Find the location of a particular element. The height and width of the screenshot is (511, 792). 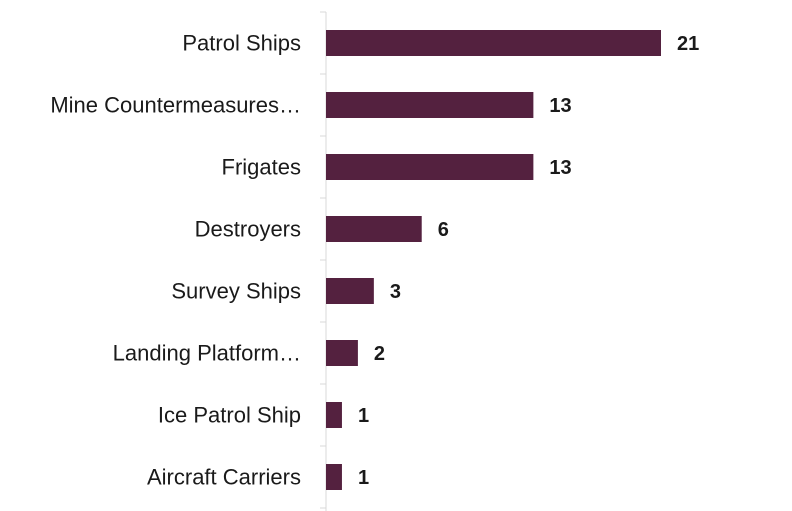

category-label: Survey Ships is located at coordinates (236, 291).